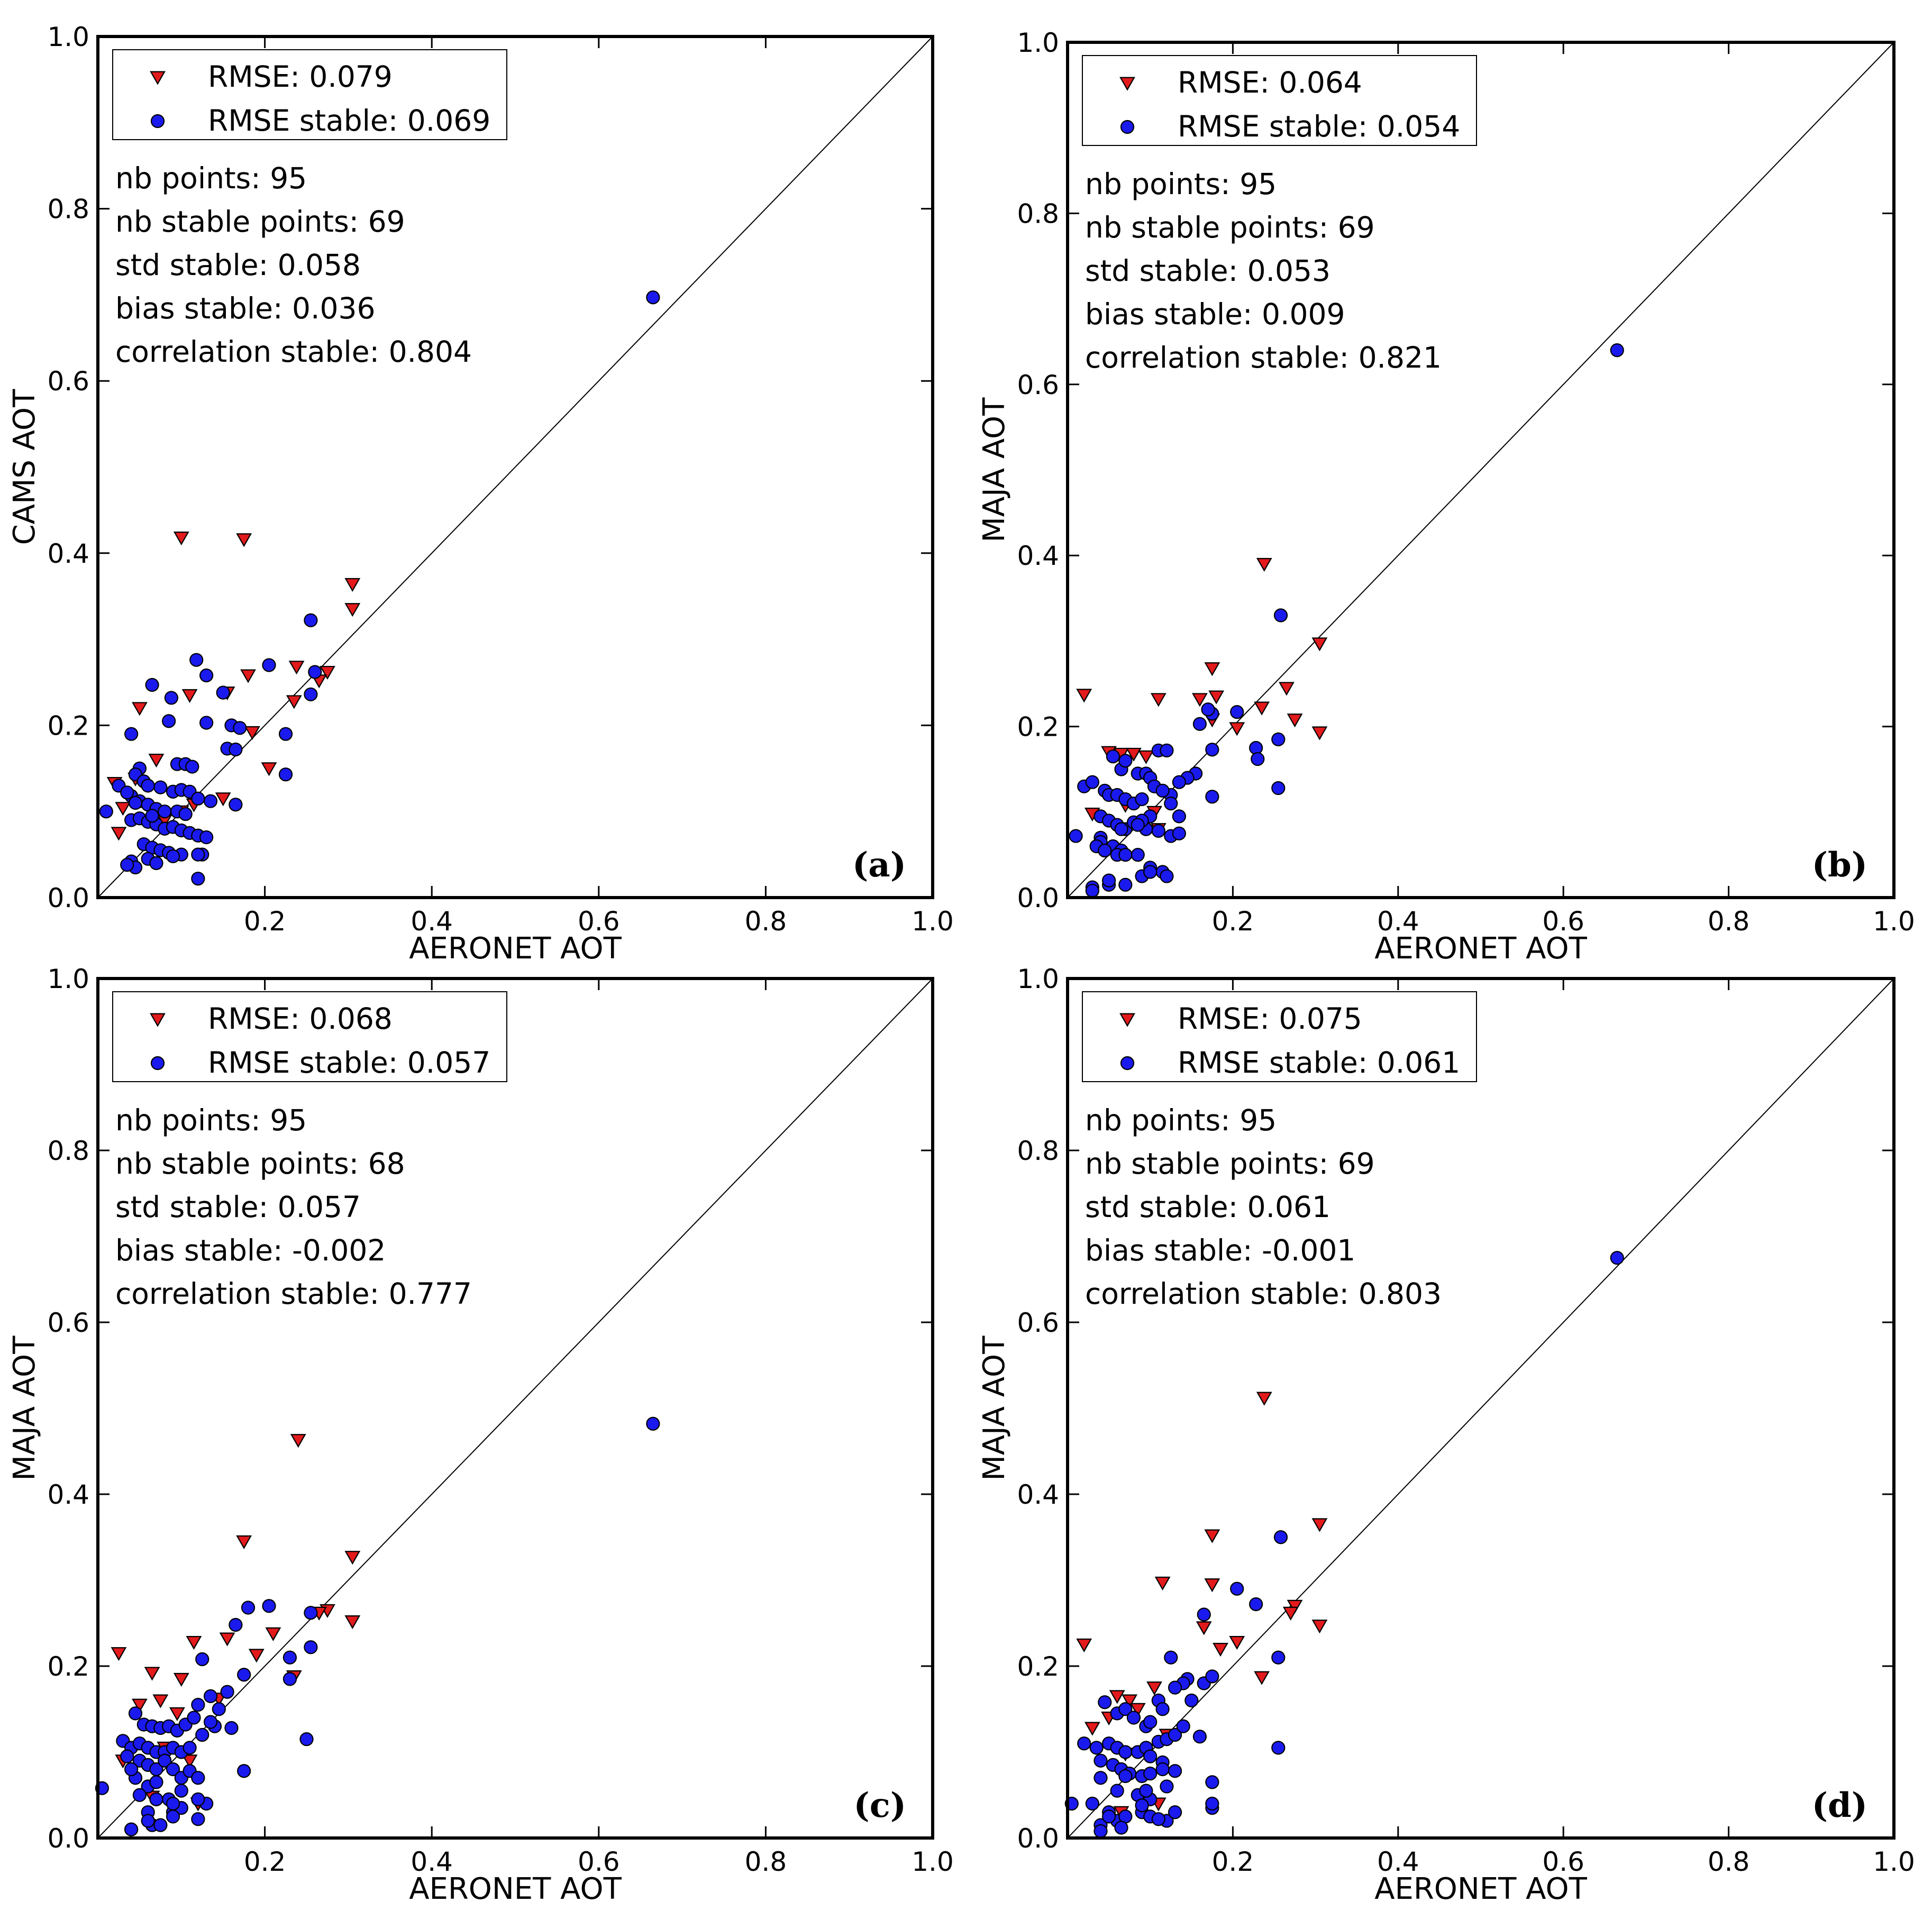 This screenshot has height=1911, width=1932. What do you see at coordinates (238, 265) in the screenshot?
I see `stats-line: std stable: 0.058` at bounding box center [238, 265].